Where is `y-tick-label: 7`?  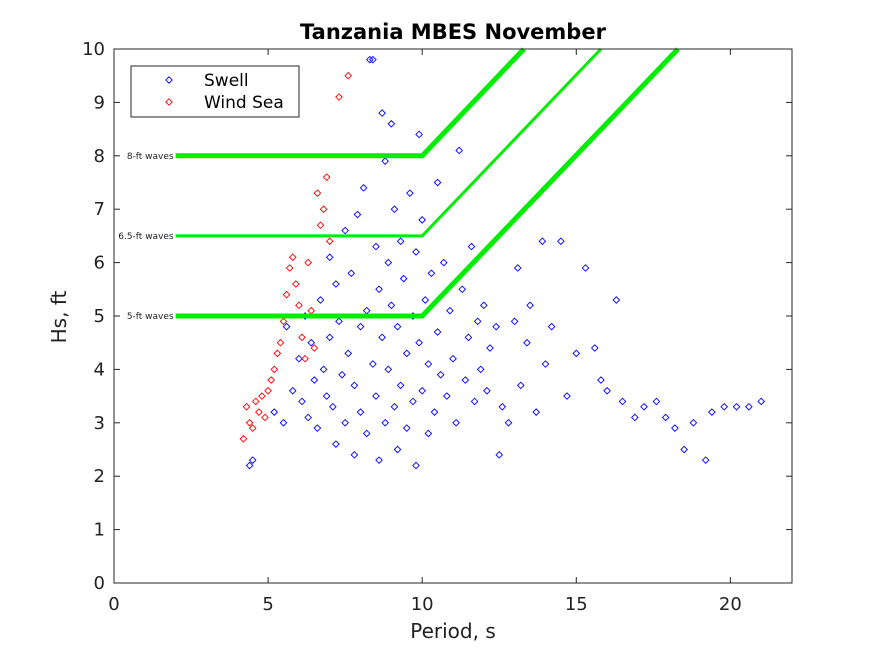
y-tick-label: 7 is located at coordinates (99, 209).